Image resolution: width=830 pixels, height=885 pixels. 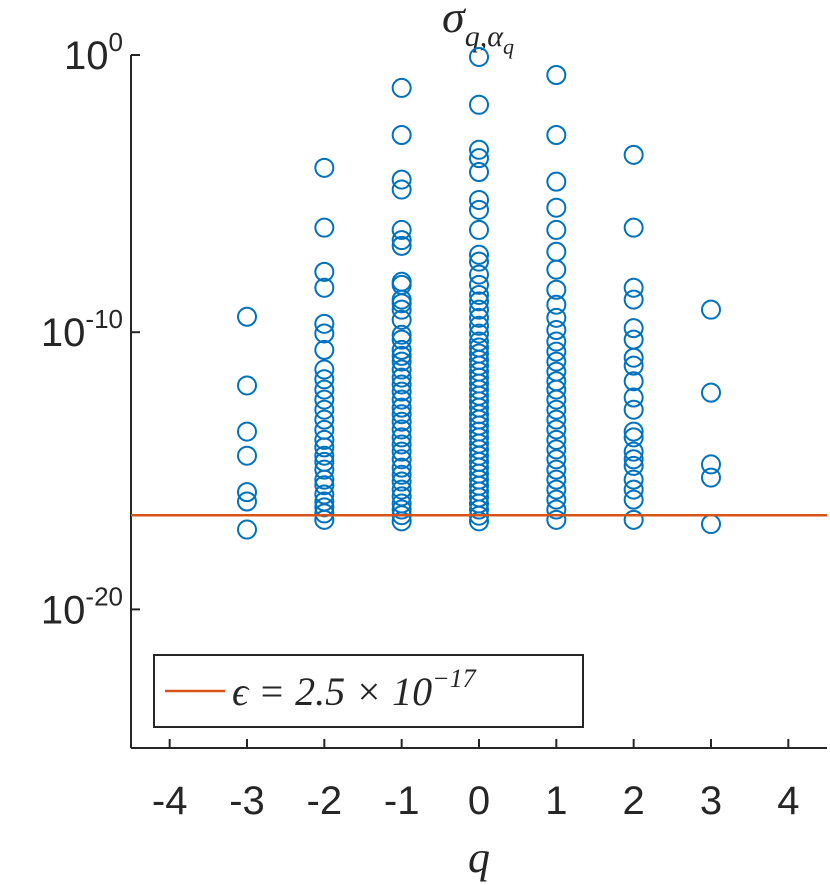 I want to click on legend-label: ϵ = 2.5 × 10−17, so click(x=354, y=689).